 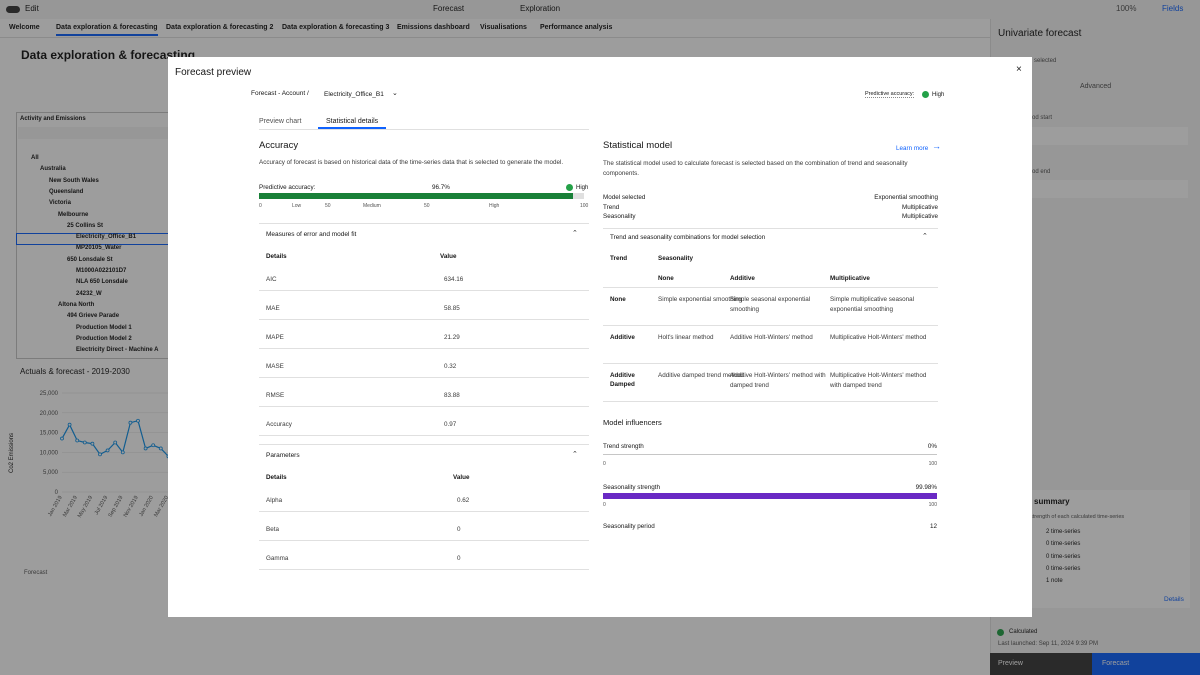 What do you see at coordinates (637, 145) in the screenshot?
I see `section-heading: Statistical model` at bounding box center [637, 145].